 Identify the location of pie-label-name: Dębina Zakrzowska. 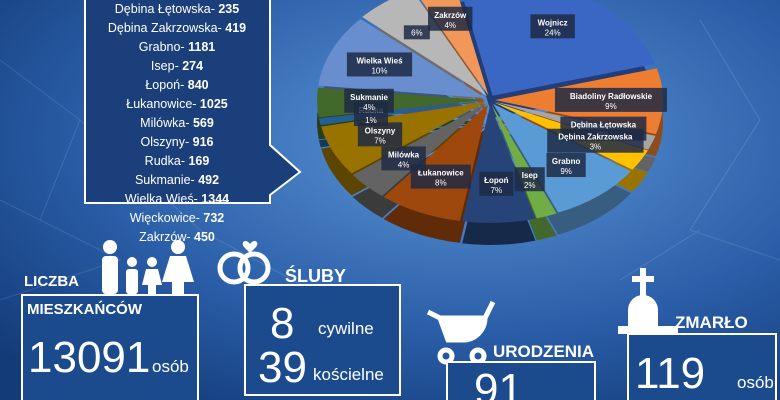
(595, 137).